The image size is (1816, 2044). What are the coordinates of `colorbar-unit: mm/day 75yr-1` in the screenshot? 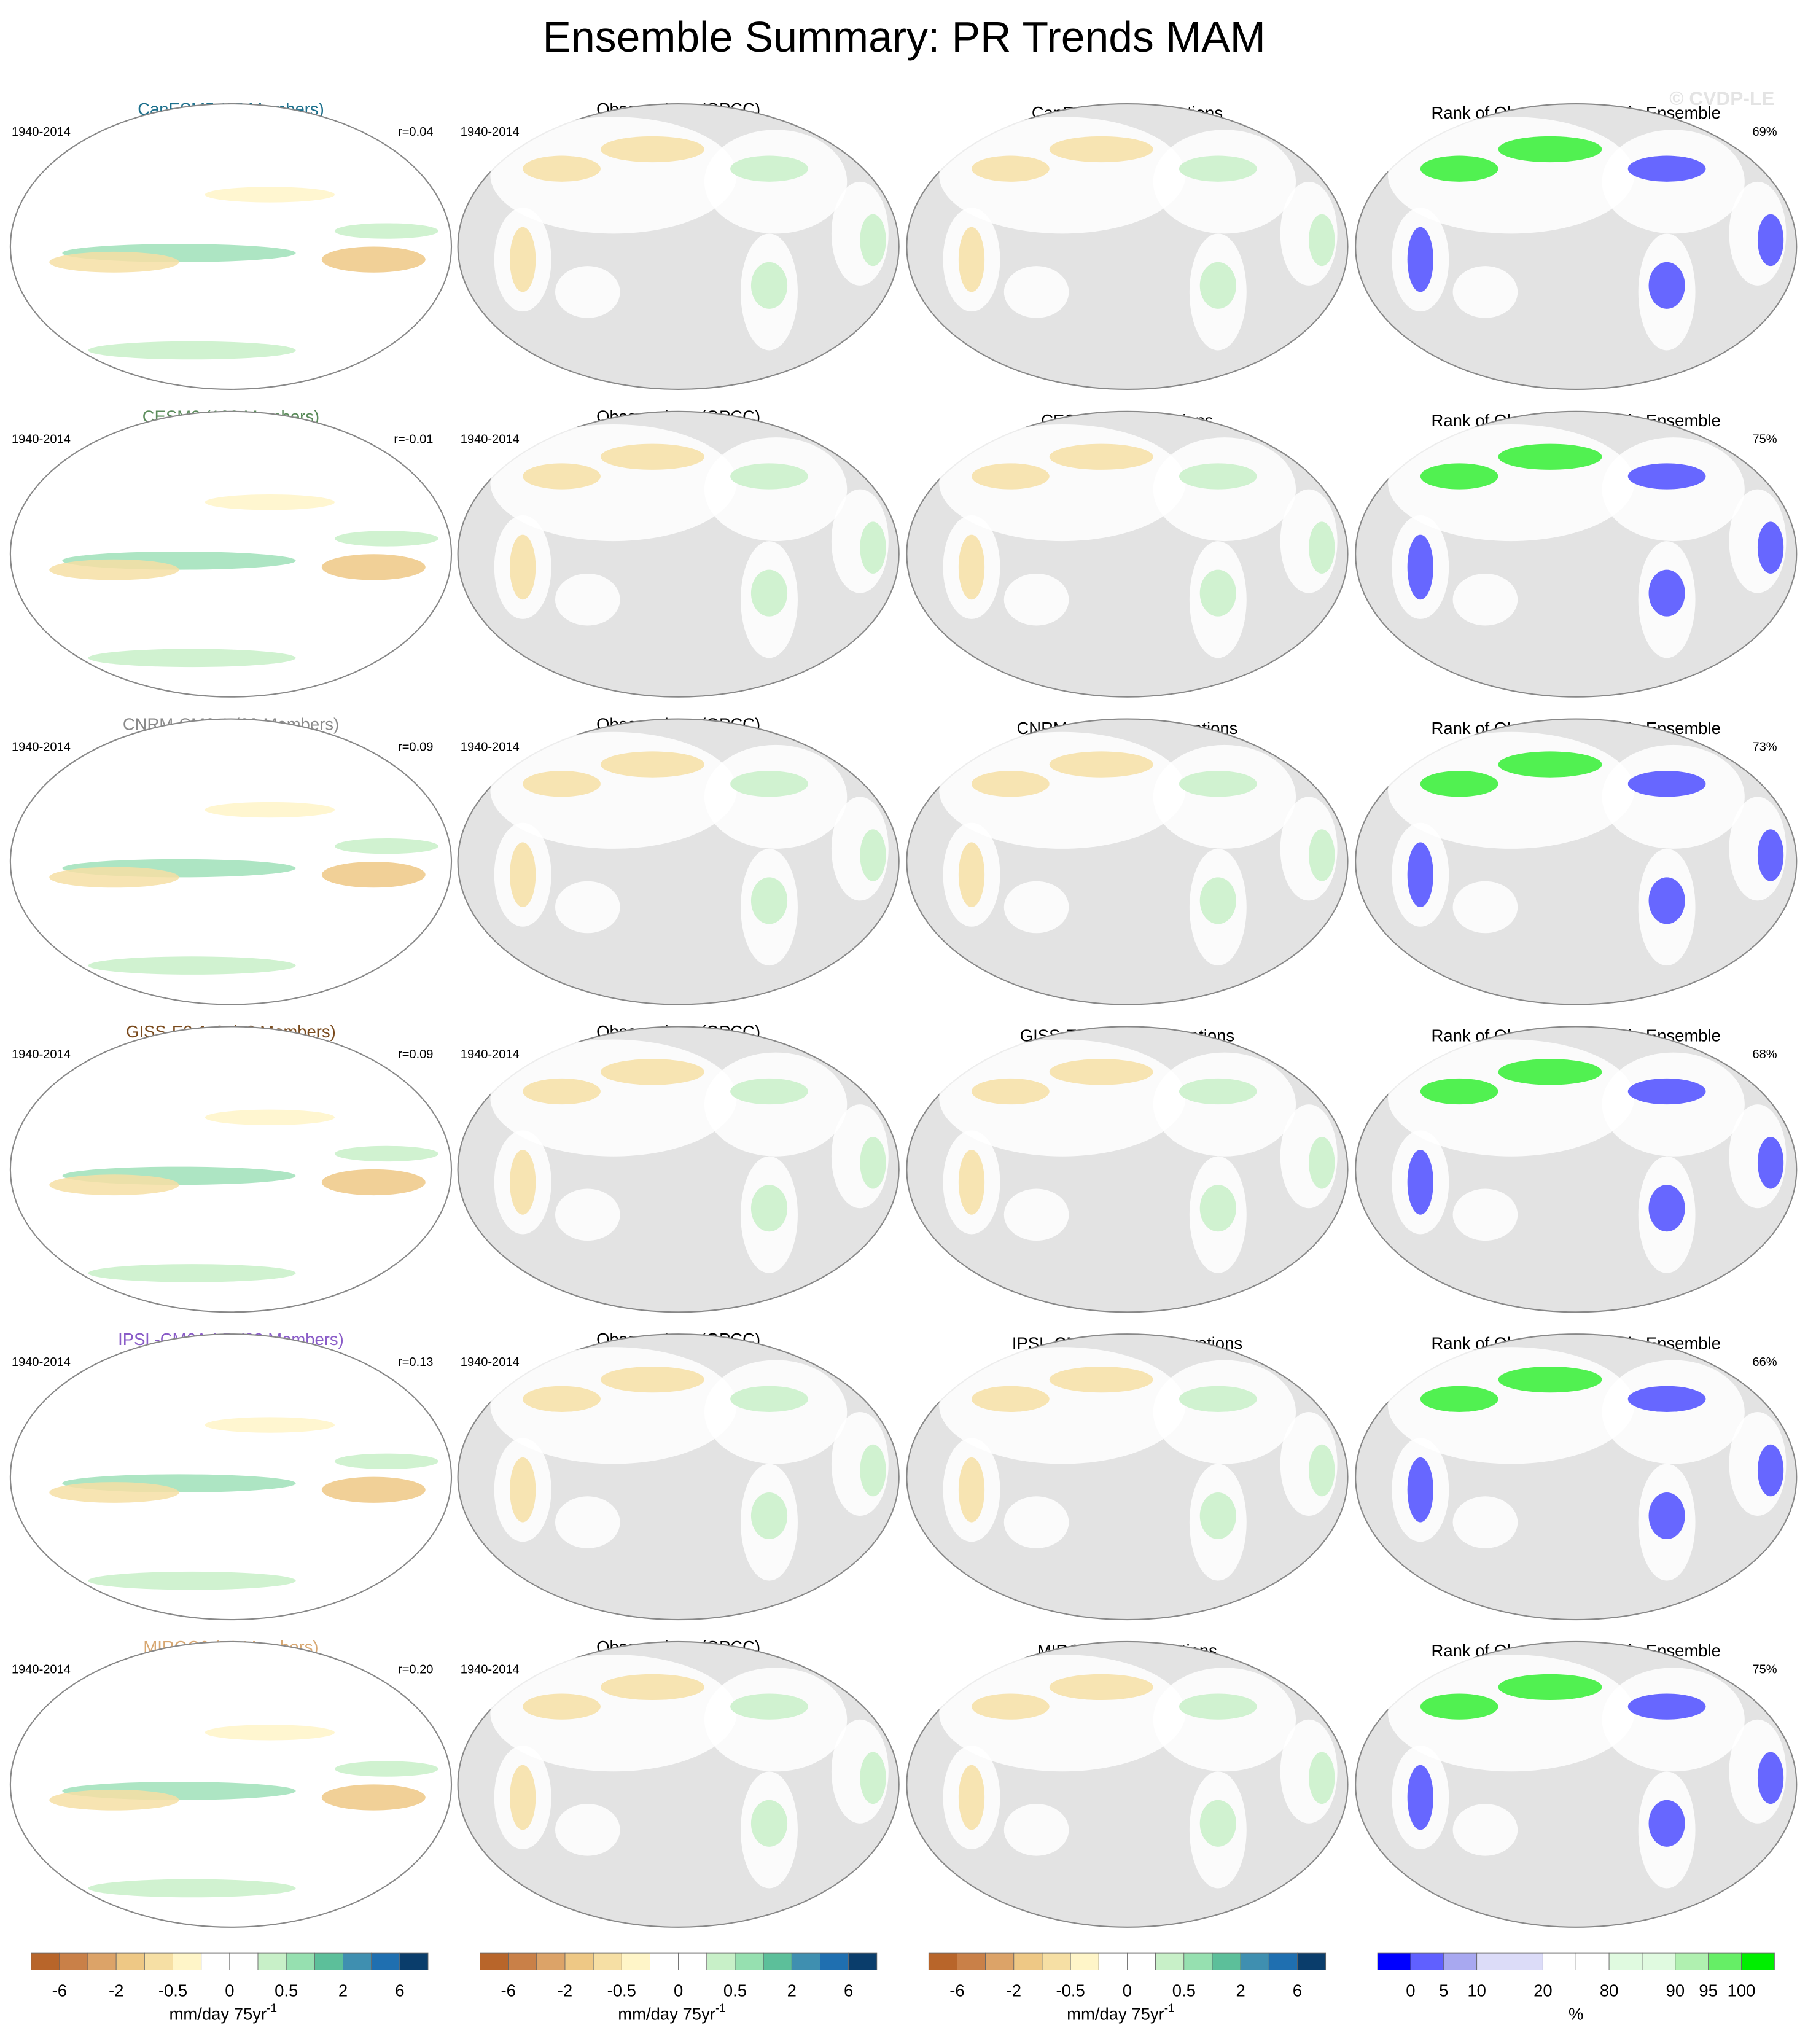 It's located at (672, 2013).